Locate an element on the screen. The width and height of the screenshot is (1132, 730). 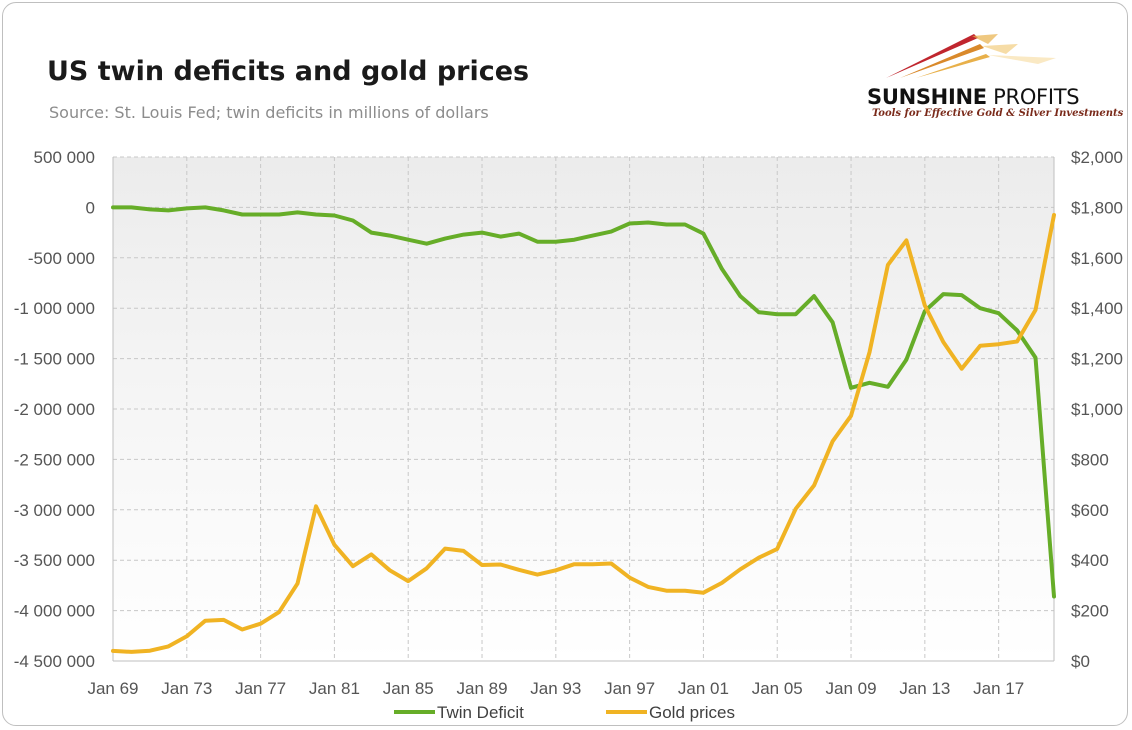
right-axis-tick-label: $2,000 is located at coordinates (1097, 157).